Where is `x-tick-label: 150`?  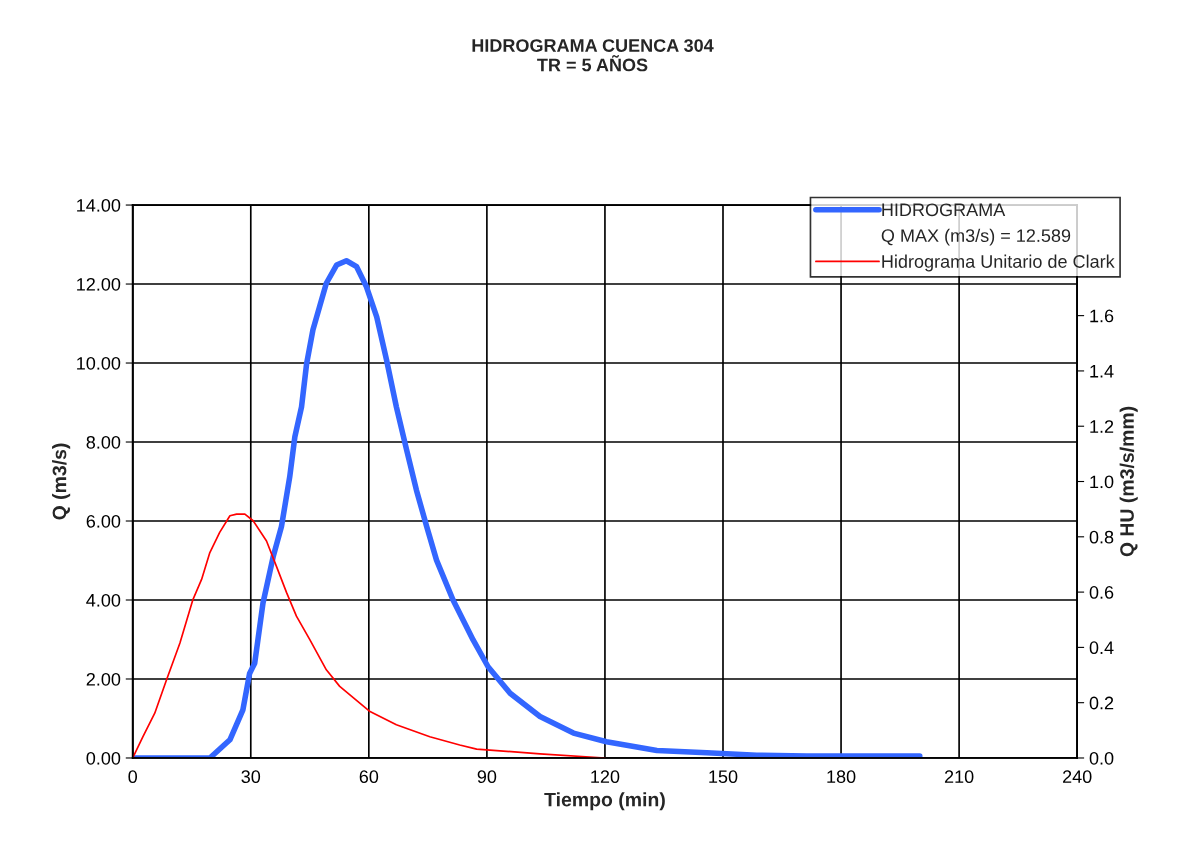
x-tick-label: 150 is located at coordinates (723, 777).